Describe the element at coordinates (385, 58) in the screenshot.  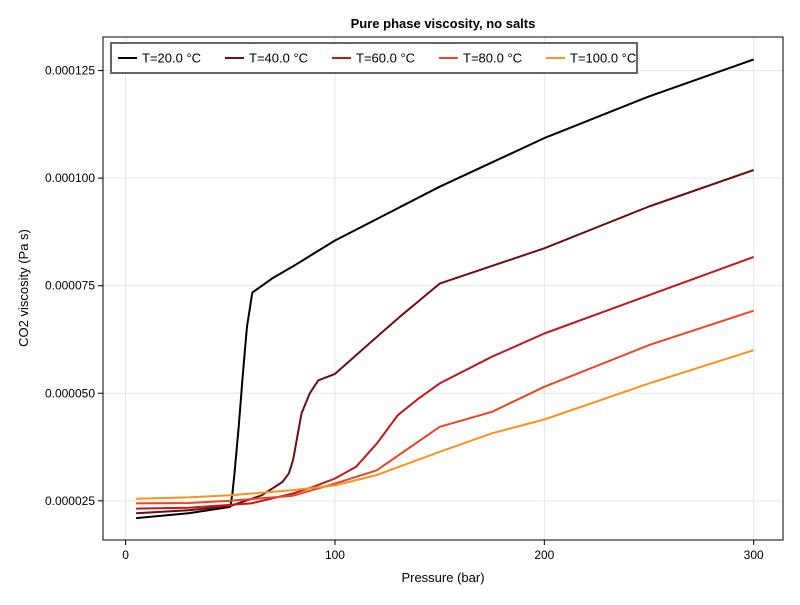
I see `legend-label: T=60.0 °C` at that location.